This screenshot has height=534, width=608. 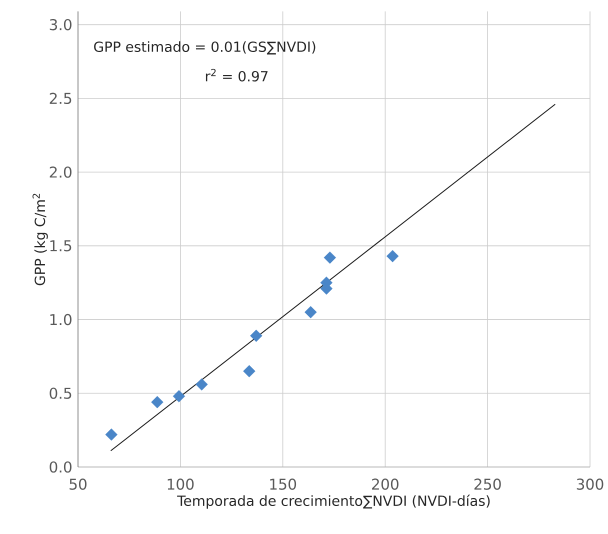 What do you see at coordinates (283, 484) in the screenshot?
I see `x-tick-label: 150` at bounding box center [283, 484].